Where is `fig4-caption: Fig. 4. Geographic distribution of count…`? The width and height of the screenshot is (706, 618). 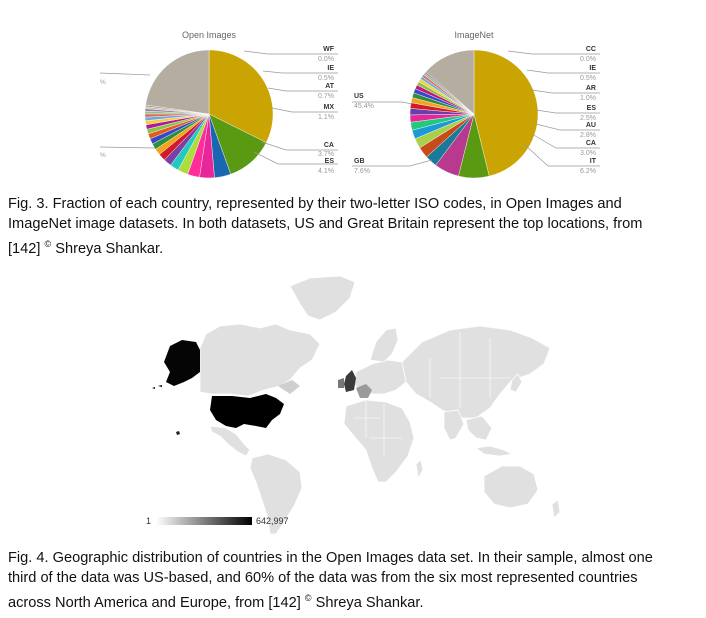
fig4-caption: Fig. 4. Geographic distribution of count… is located at coordinates (353, 580).